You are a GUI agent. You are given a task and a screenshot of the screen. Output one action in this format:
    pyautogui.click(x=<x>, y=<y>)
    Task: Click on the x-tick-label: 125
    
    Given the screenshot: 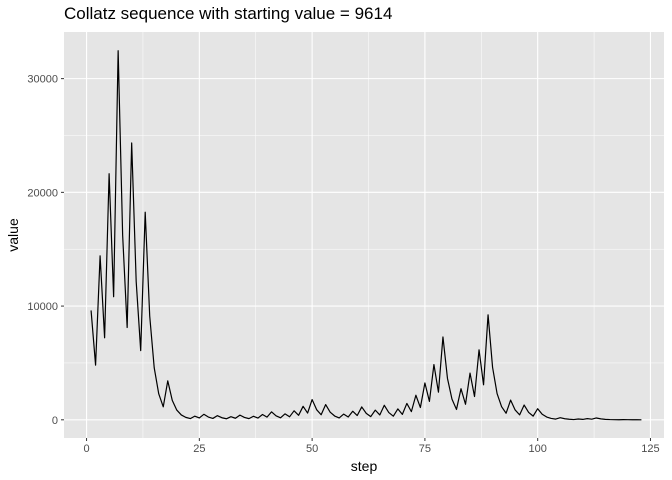 What is the action you would take?
    pyautogui.click(x=650, y=449)
    